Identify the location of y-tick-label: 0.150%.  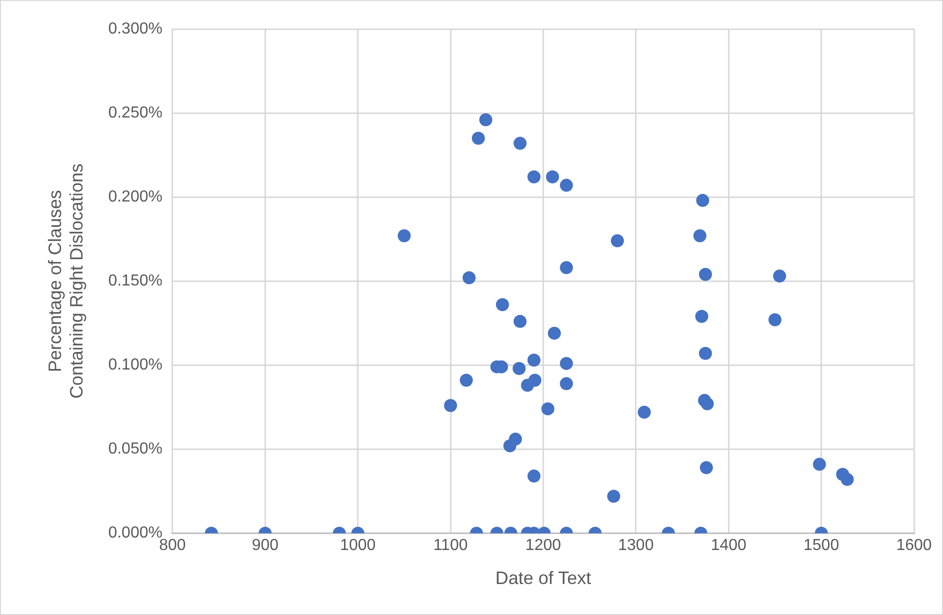
(135, 281).